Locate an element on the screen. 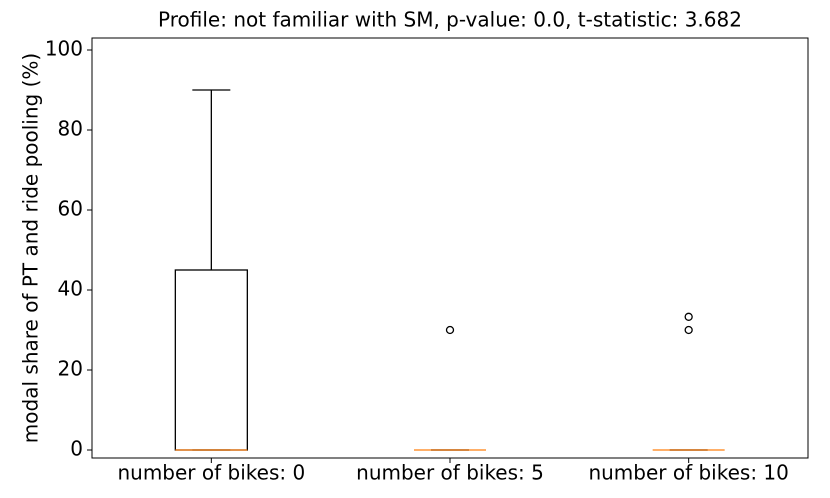  y-tick-label: 0 is located at coordinates (76, 449).